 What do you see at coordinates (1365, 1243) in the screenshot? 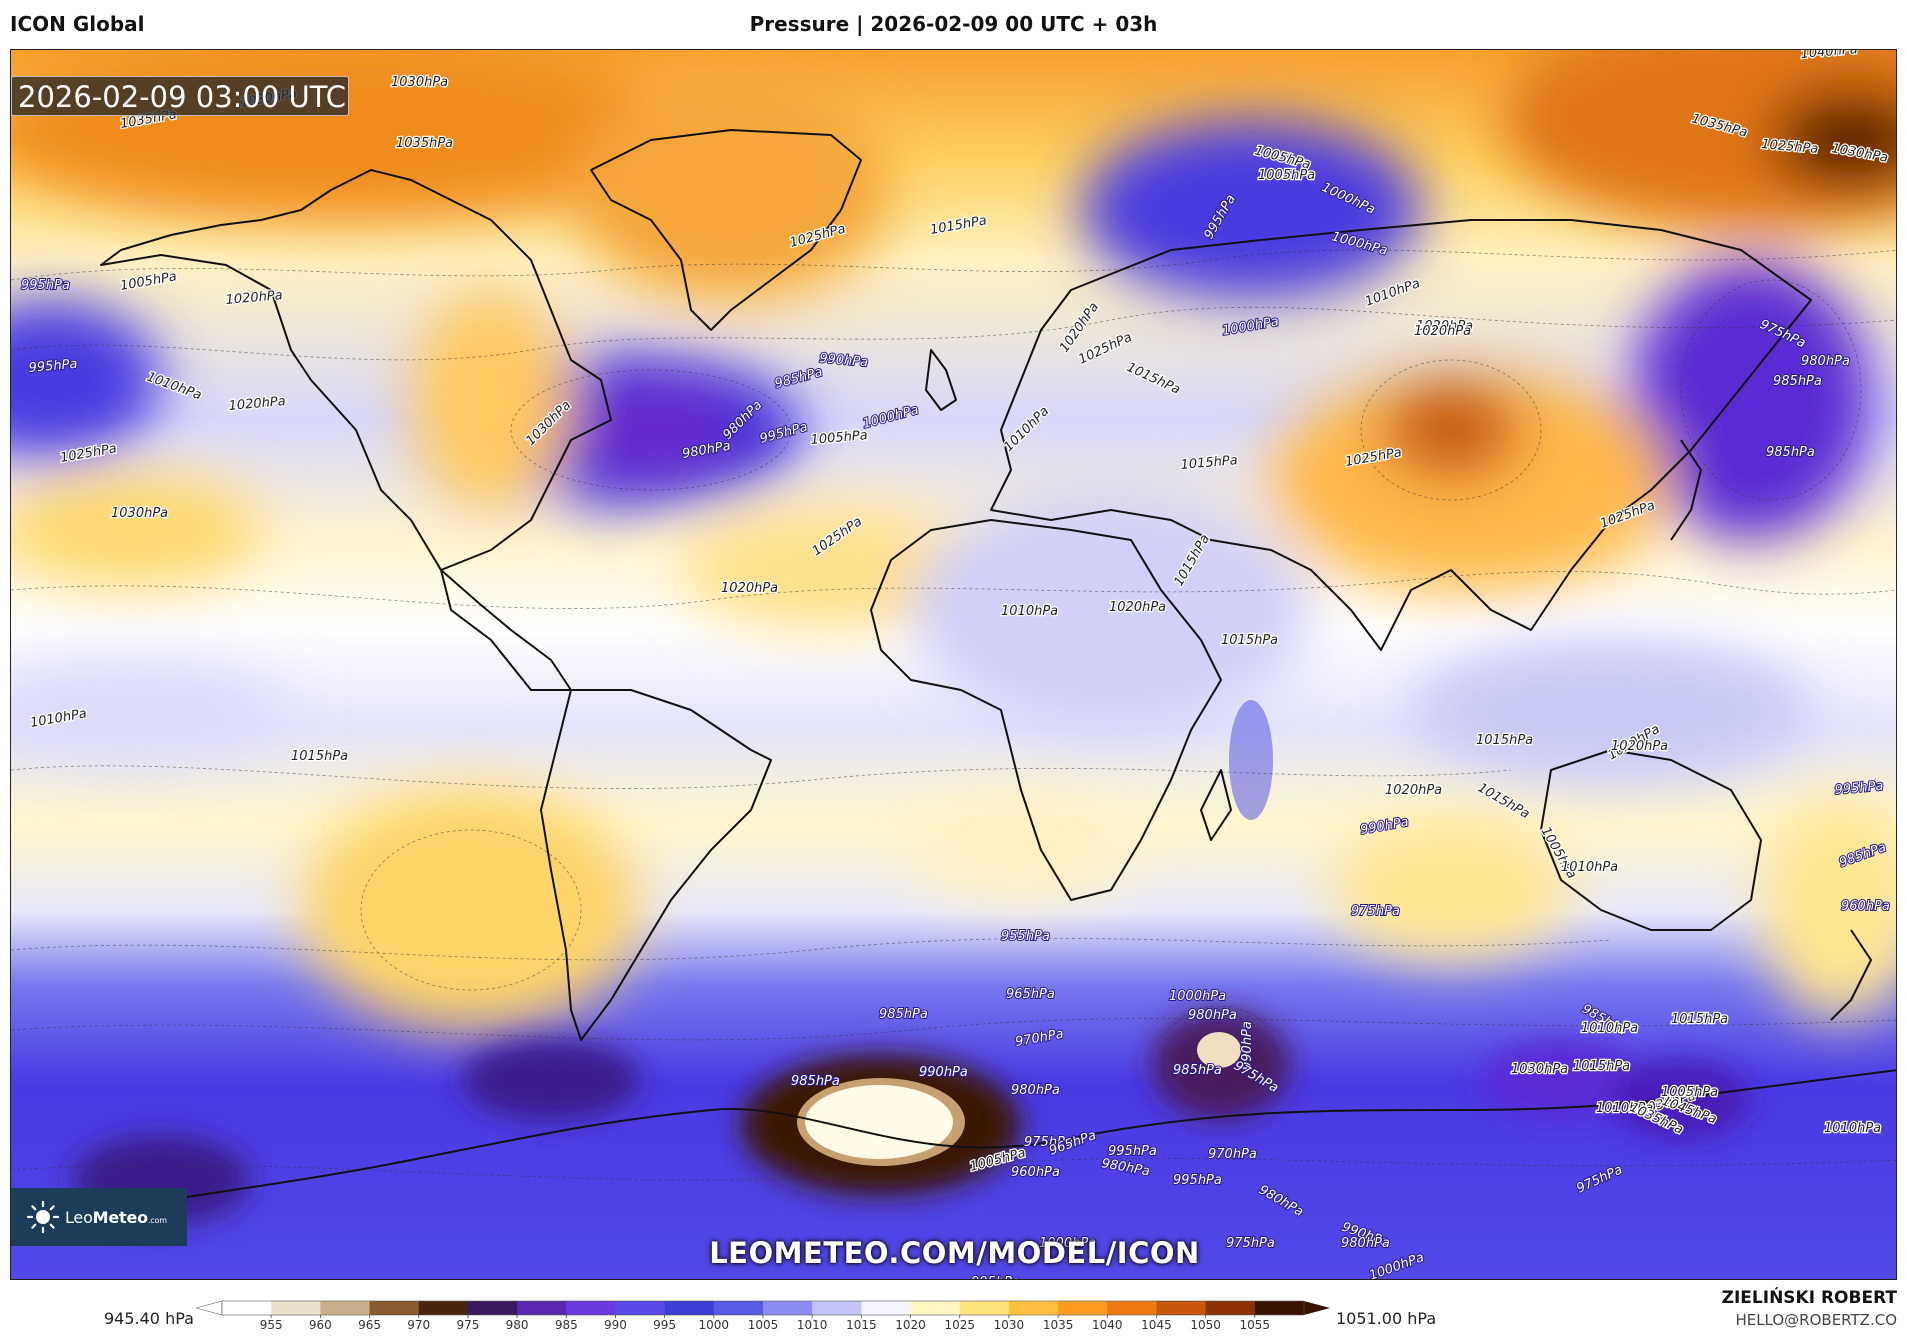
I see `isobar-label: 980hPa` at bounding box center [1365, 1243].